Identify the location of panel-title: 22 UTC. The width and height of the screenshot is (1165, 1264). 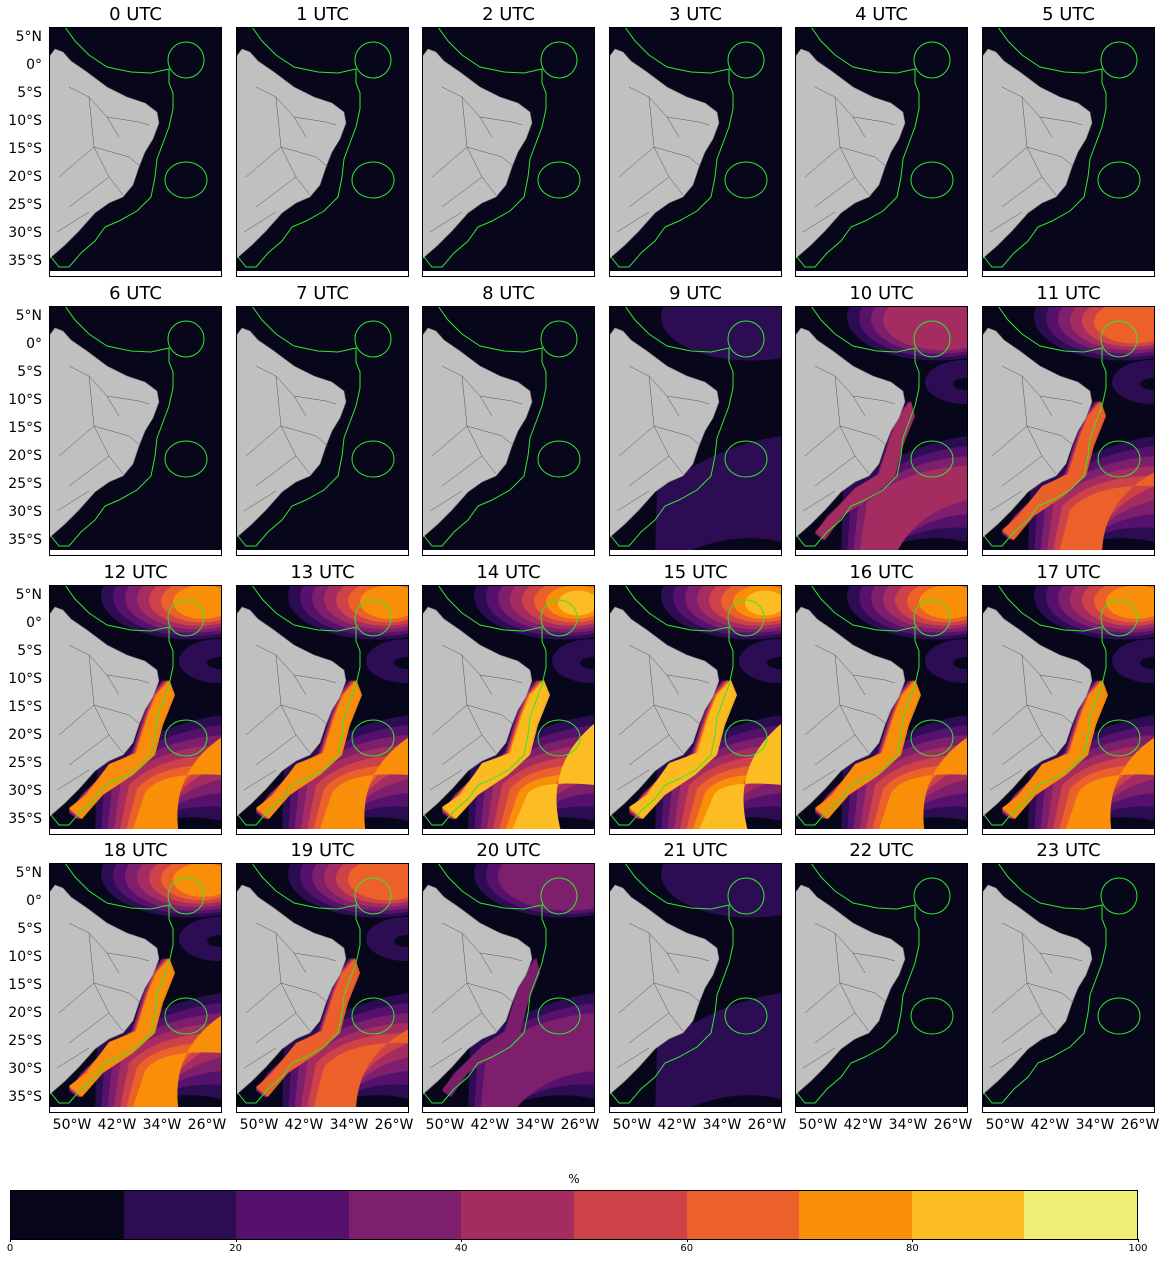
(881, 850).